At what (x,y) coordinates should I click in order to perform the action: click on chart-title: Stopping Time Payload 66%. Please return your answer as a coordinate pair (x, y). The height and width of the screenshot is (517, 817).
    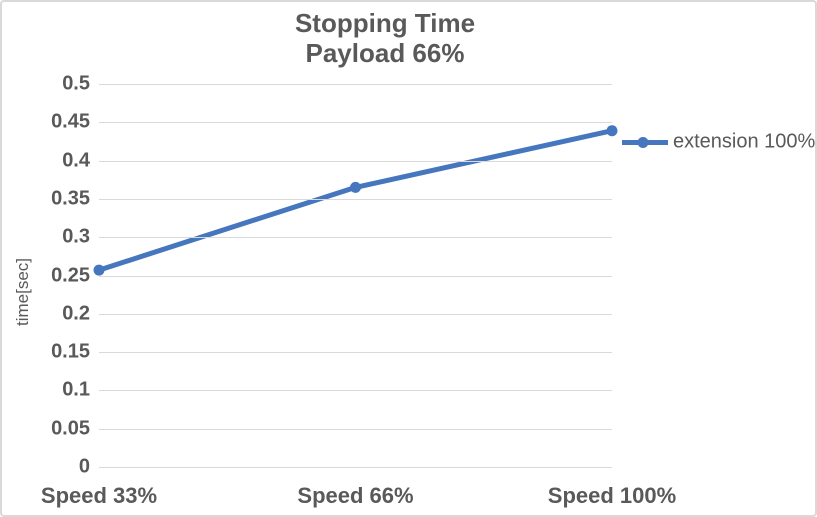
    Looking at the image, I should click on (385, 38).